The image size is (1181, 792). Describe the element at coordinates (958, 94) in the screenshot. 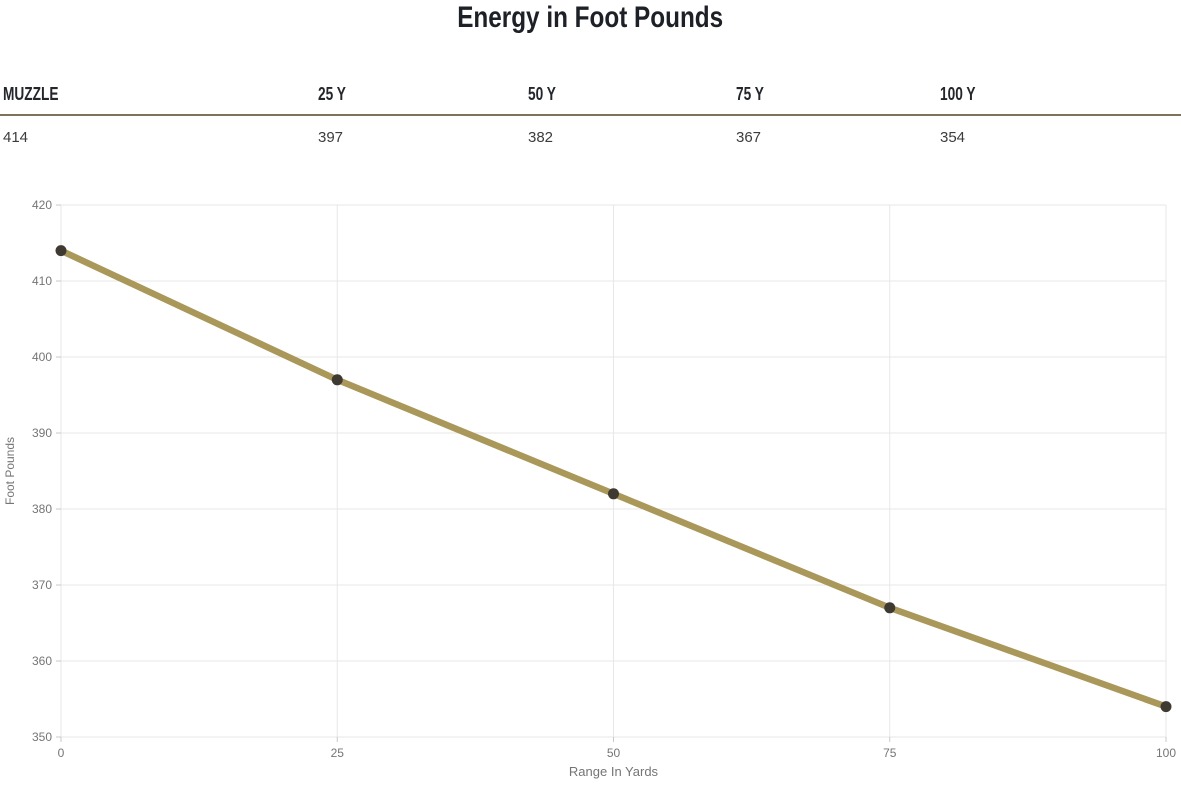

I see `table-header-100y: 100 Y` at that location.